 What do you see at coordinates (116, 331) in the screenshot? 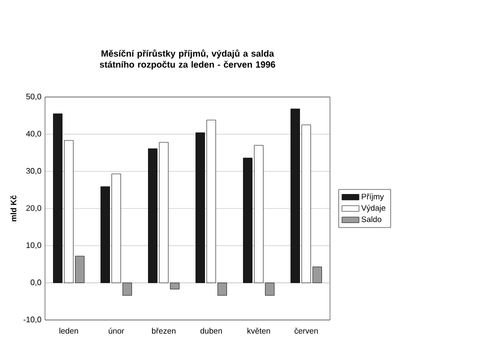
I see `x-tick-label: únor` at bounding box center [116, 331].